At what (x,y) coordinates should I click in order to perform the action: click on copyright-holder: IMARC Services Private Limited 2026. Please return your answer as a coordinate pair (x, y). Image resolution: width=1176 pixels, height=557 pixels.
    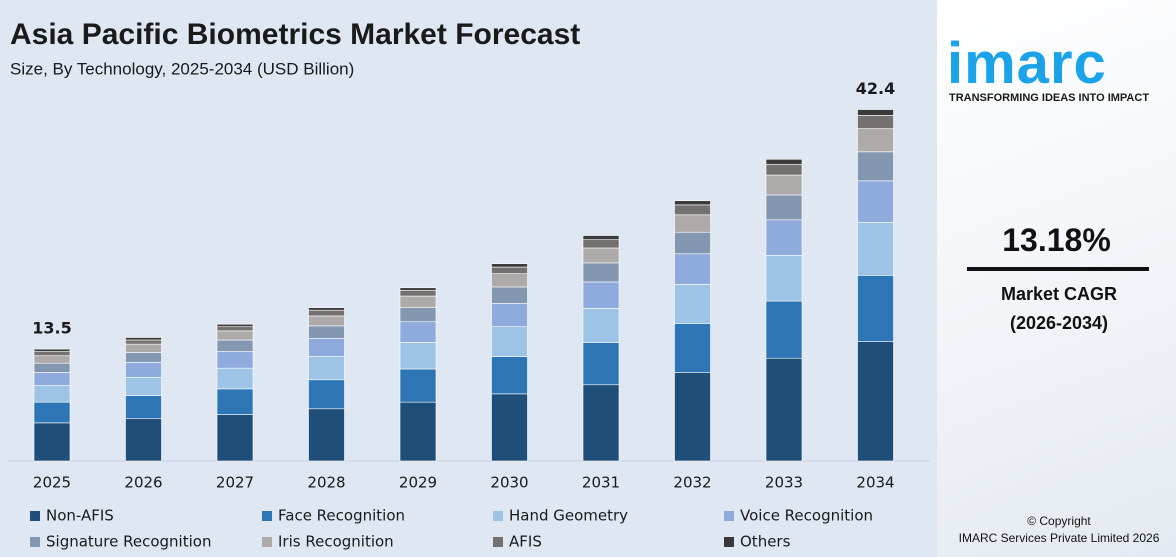
    Looking at the image, I should click on (1059, 538).